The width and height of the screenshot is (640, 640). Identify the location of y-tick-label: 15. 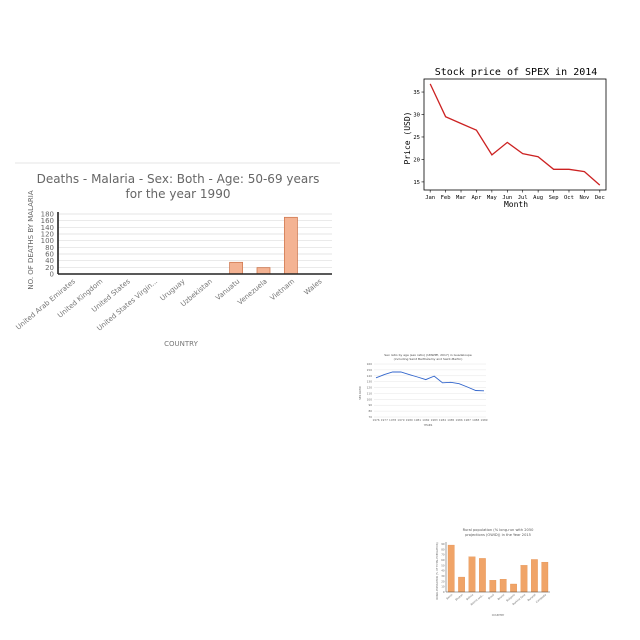
(416, 183).